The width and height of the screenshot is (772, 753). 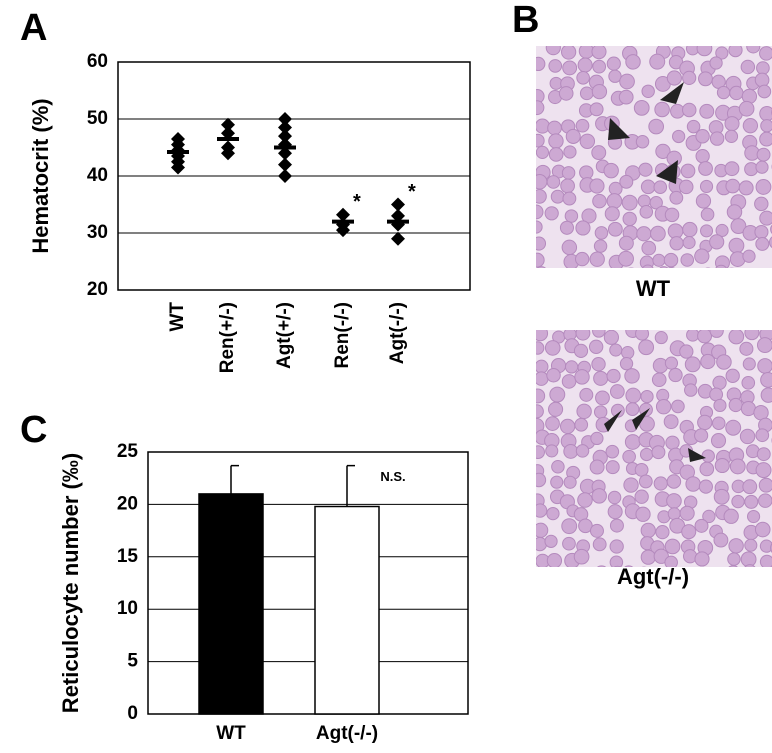 What do you see at coordinates (650, 162) in the screenshot?
I see `micrograph` at bounding box center [650, 162].